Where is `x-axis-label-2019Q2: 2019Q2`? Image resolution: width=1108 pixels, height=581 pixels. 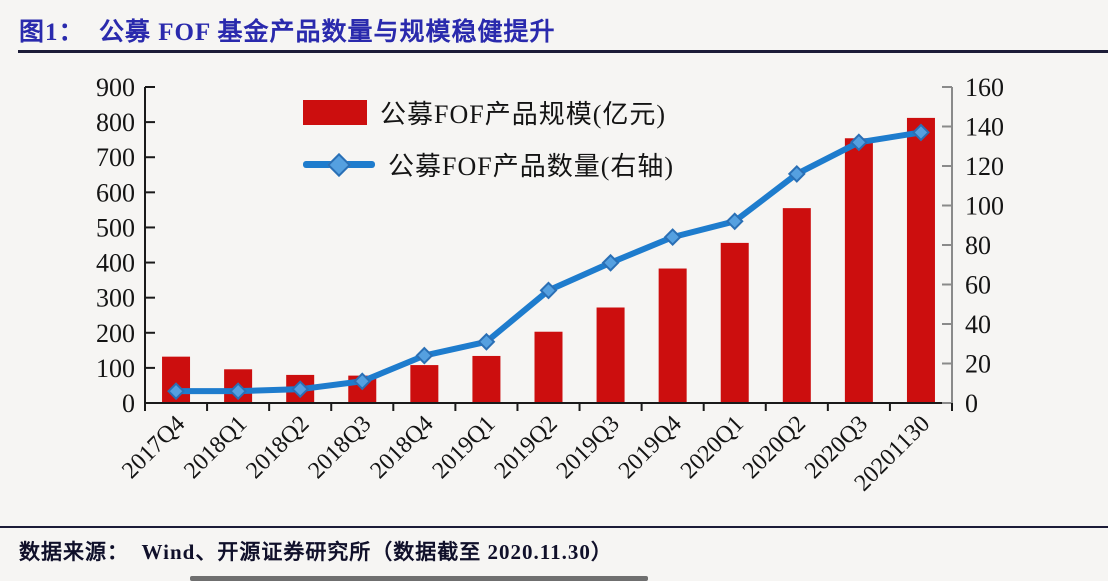
x-axis-label-2019Q2: 2019Q2 is located at coordinates (526, 447).